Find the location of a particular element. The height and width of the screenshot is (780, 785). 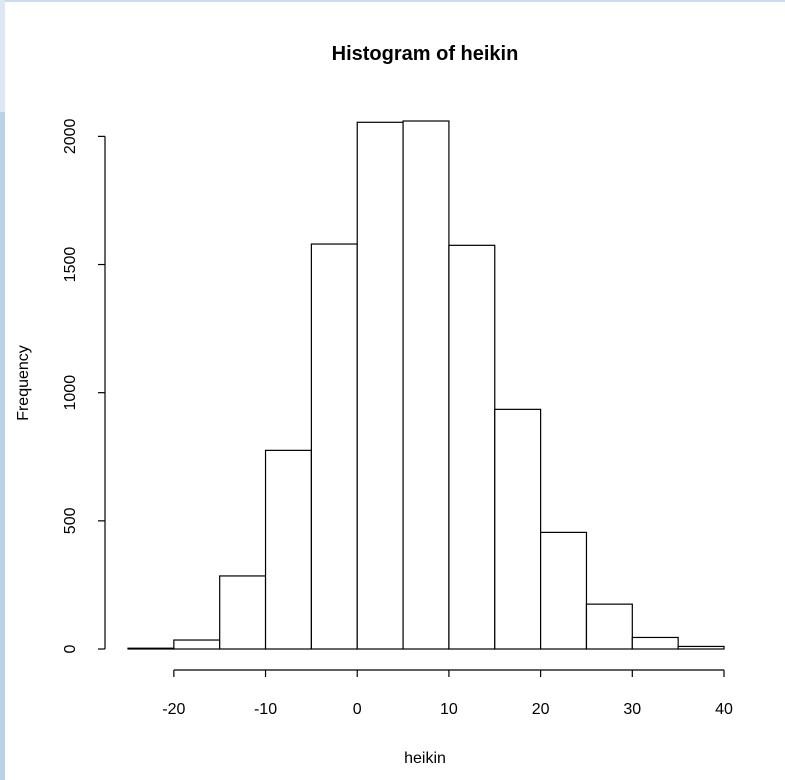

x-tick-label: 10 is located at coordinates (449, 709).